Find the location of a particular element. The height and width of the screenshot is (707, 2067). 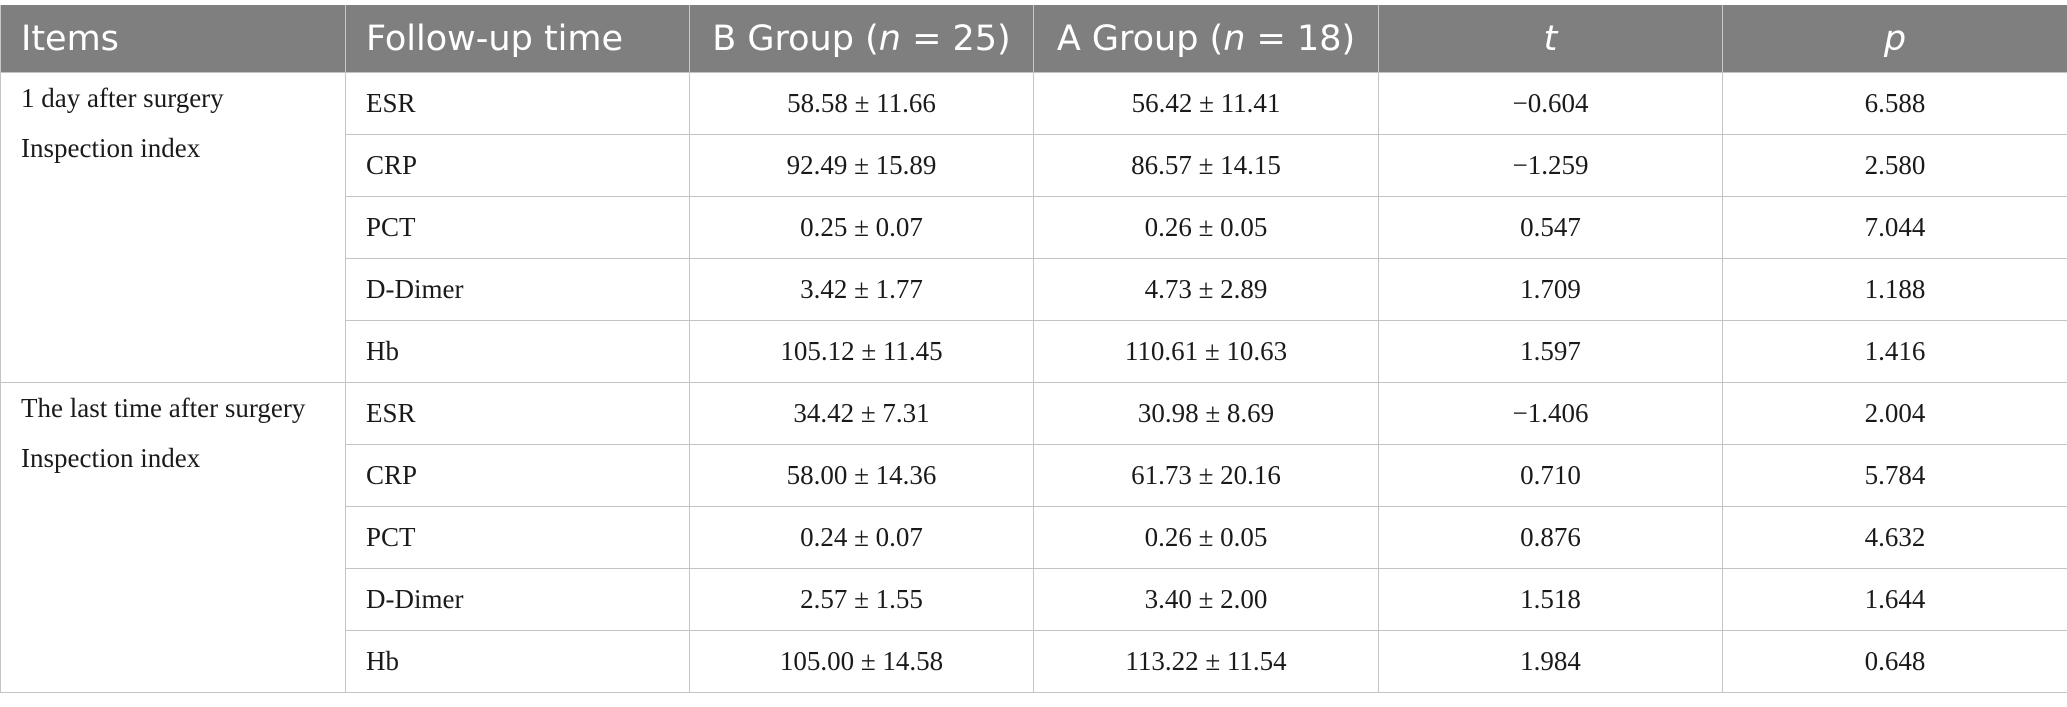

header-p: p is located at coordinates (1894, 39).